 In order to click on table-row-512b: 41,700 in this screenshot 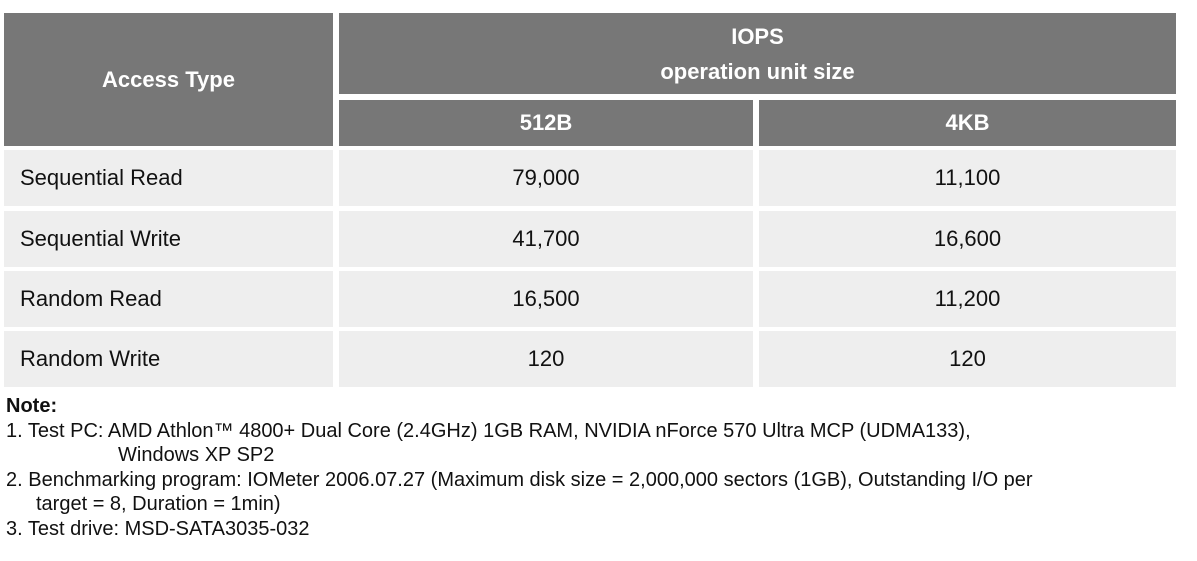, I will do `click(546, 239)`.